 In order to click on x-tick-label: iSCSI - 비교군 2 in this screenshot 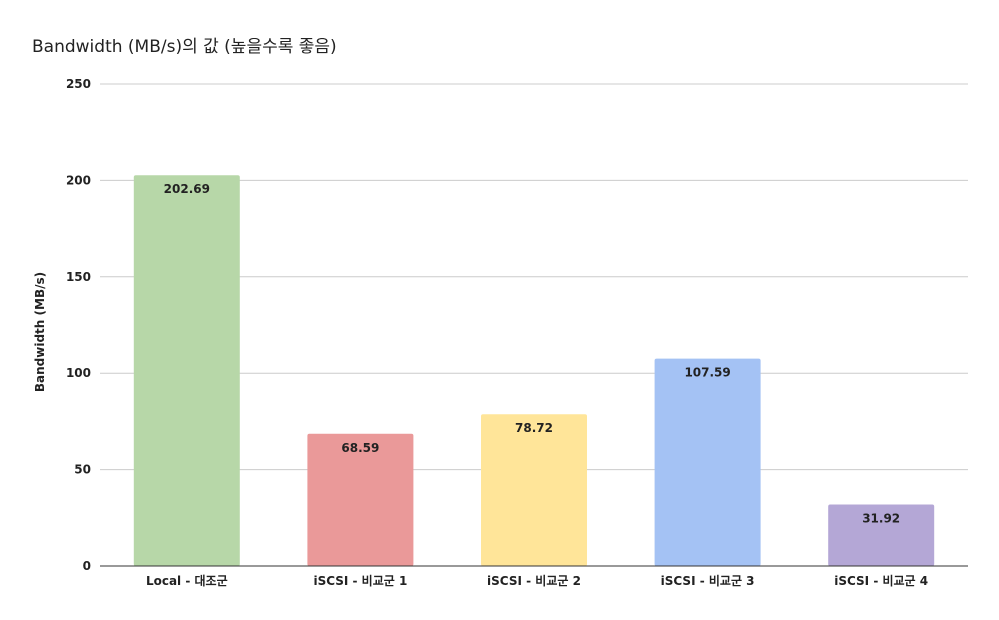, I will do `click(534, 580)`.